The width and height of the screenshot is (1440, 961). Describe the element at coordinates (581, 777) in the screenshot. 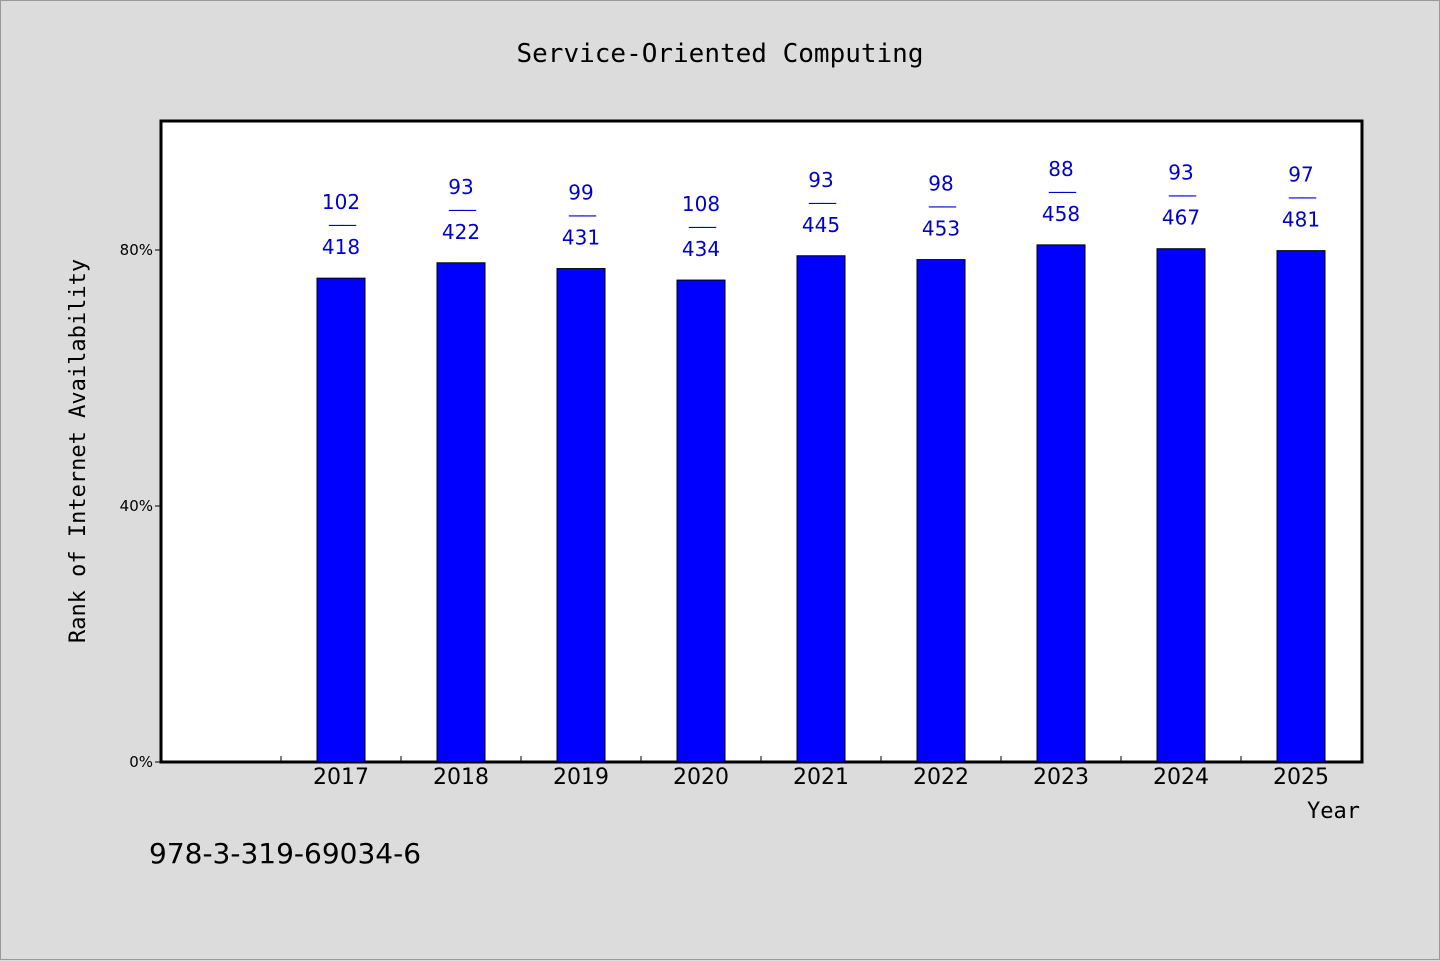

I see `x-tick-label: 2019` at that location.